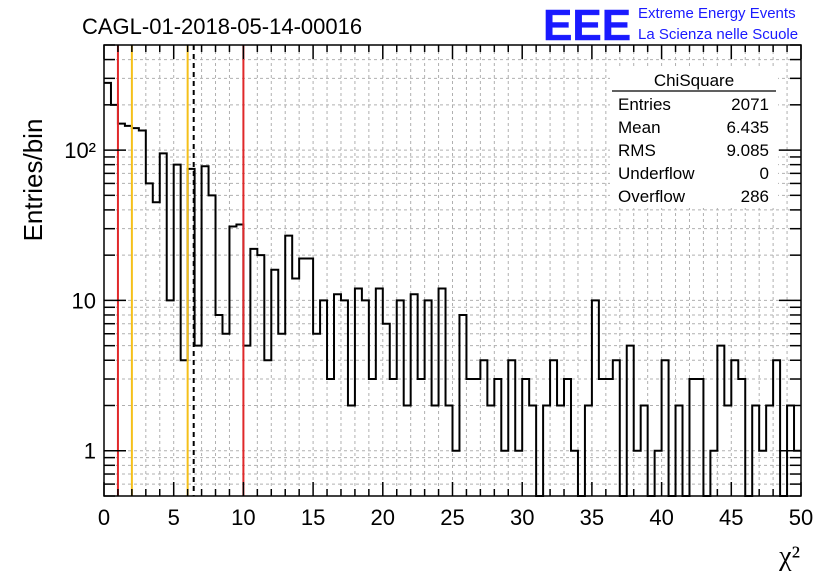 This screenshot has width=836, height=572. What do you see at coordinates (383, 517) in the screenshot?
I see `x-tick-label: 20` at bounding box center [383, 517].